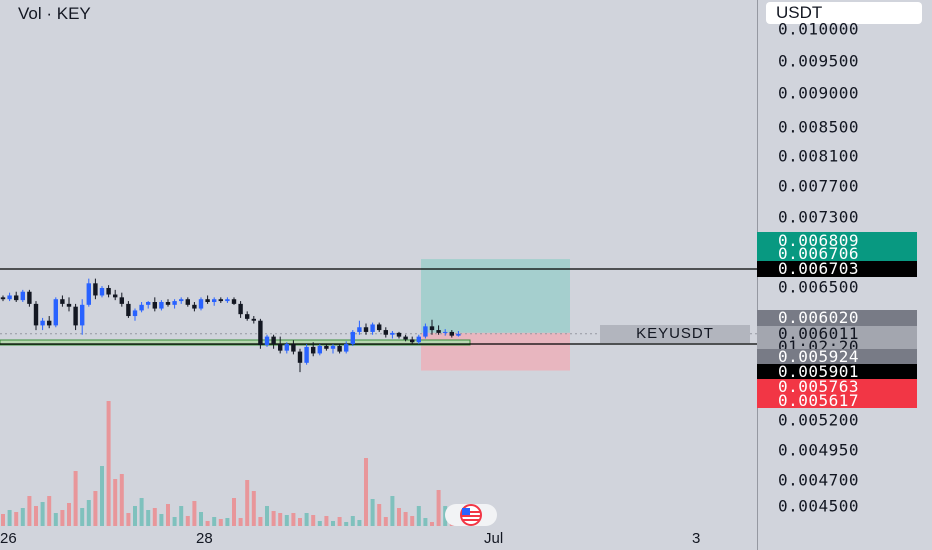 This screenshot has width=932, height=550. What do you see at coordinates (837, 334) in the screenshot?
I see `last-price-tag: 0.006011` at bounding box center [837, 334].